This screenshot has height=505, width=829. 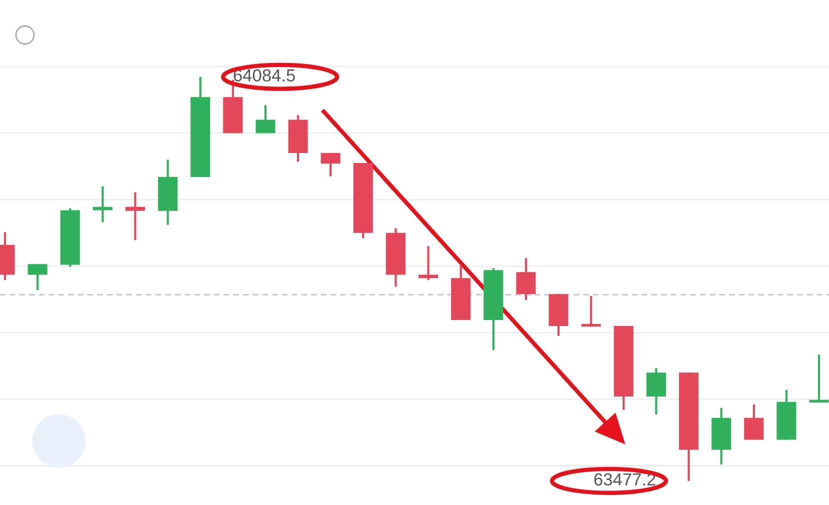 I want to click on annotation: 63477.2, so click(x=625, y=479).